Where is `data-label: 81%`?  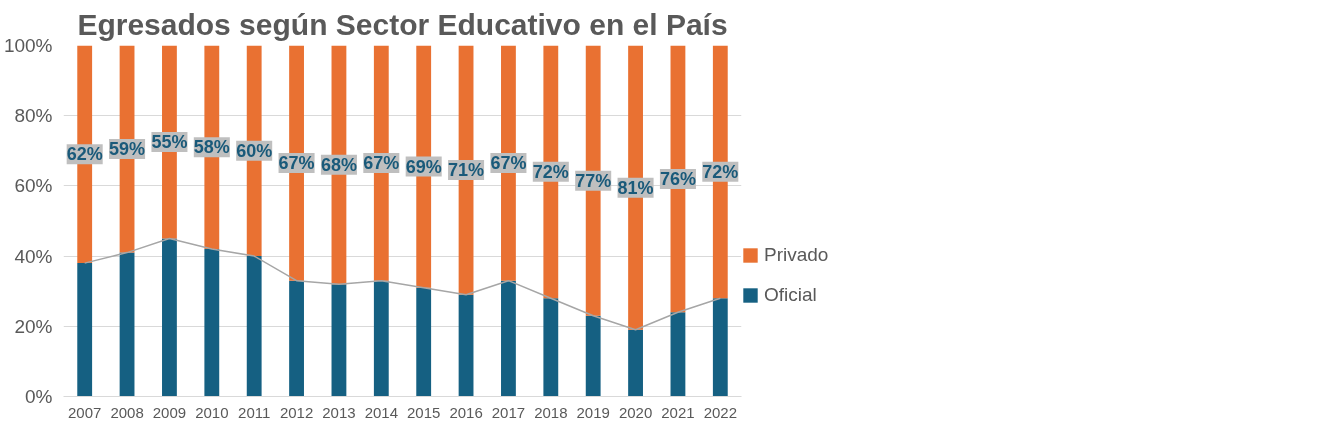 data-label: 81% is located at coordinates (635, 187).